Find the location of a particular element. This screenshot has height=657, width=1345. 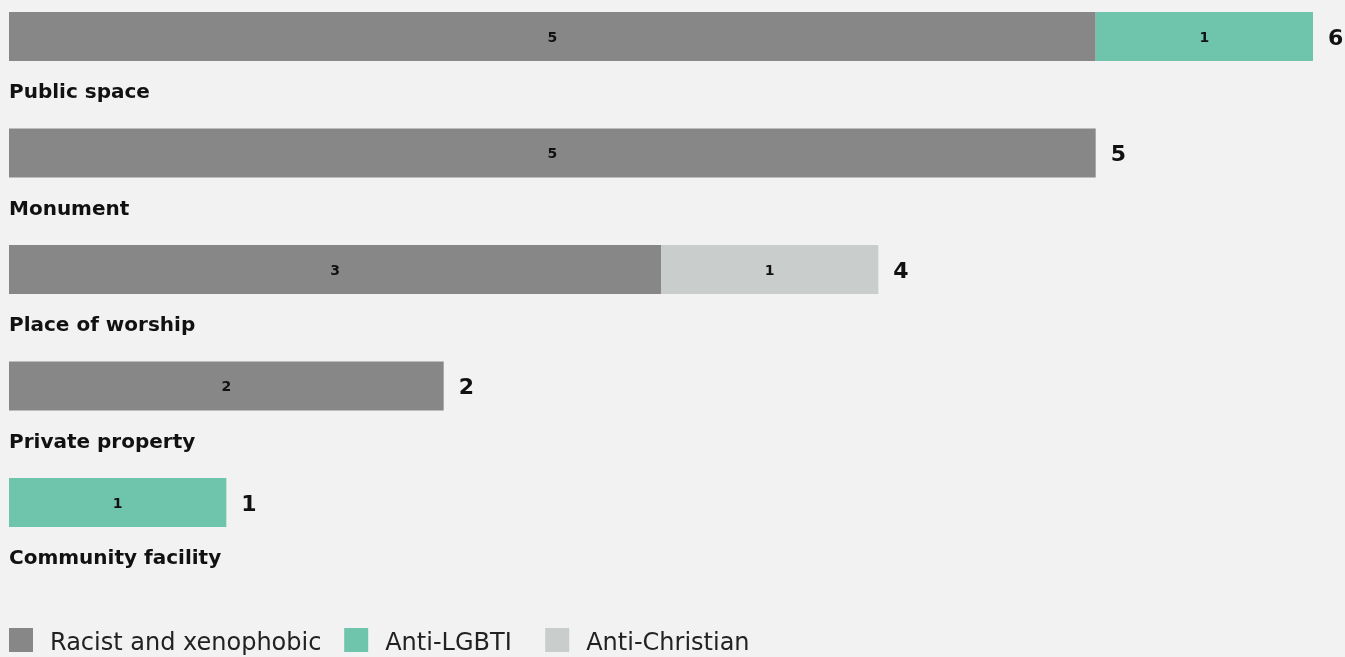

data-label: 2 is located at coordinates (226, 386).